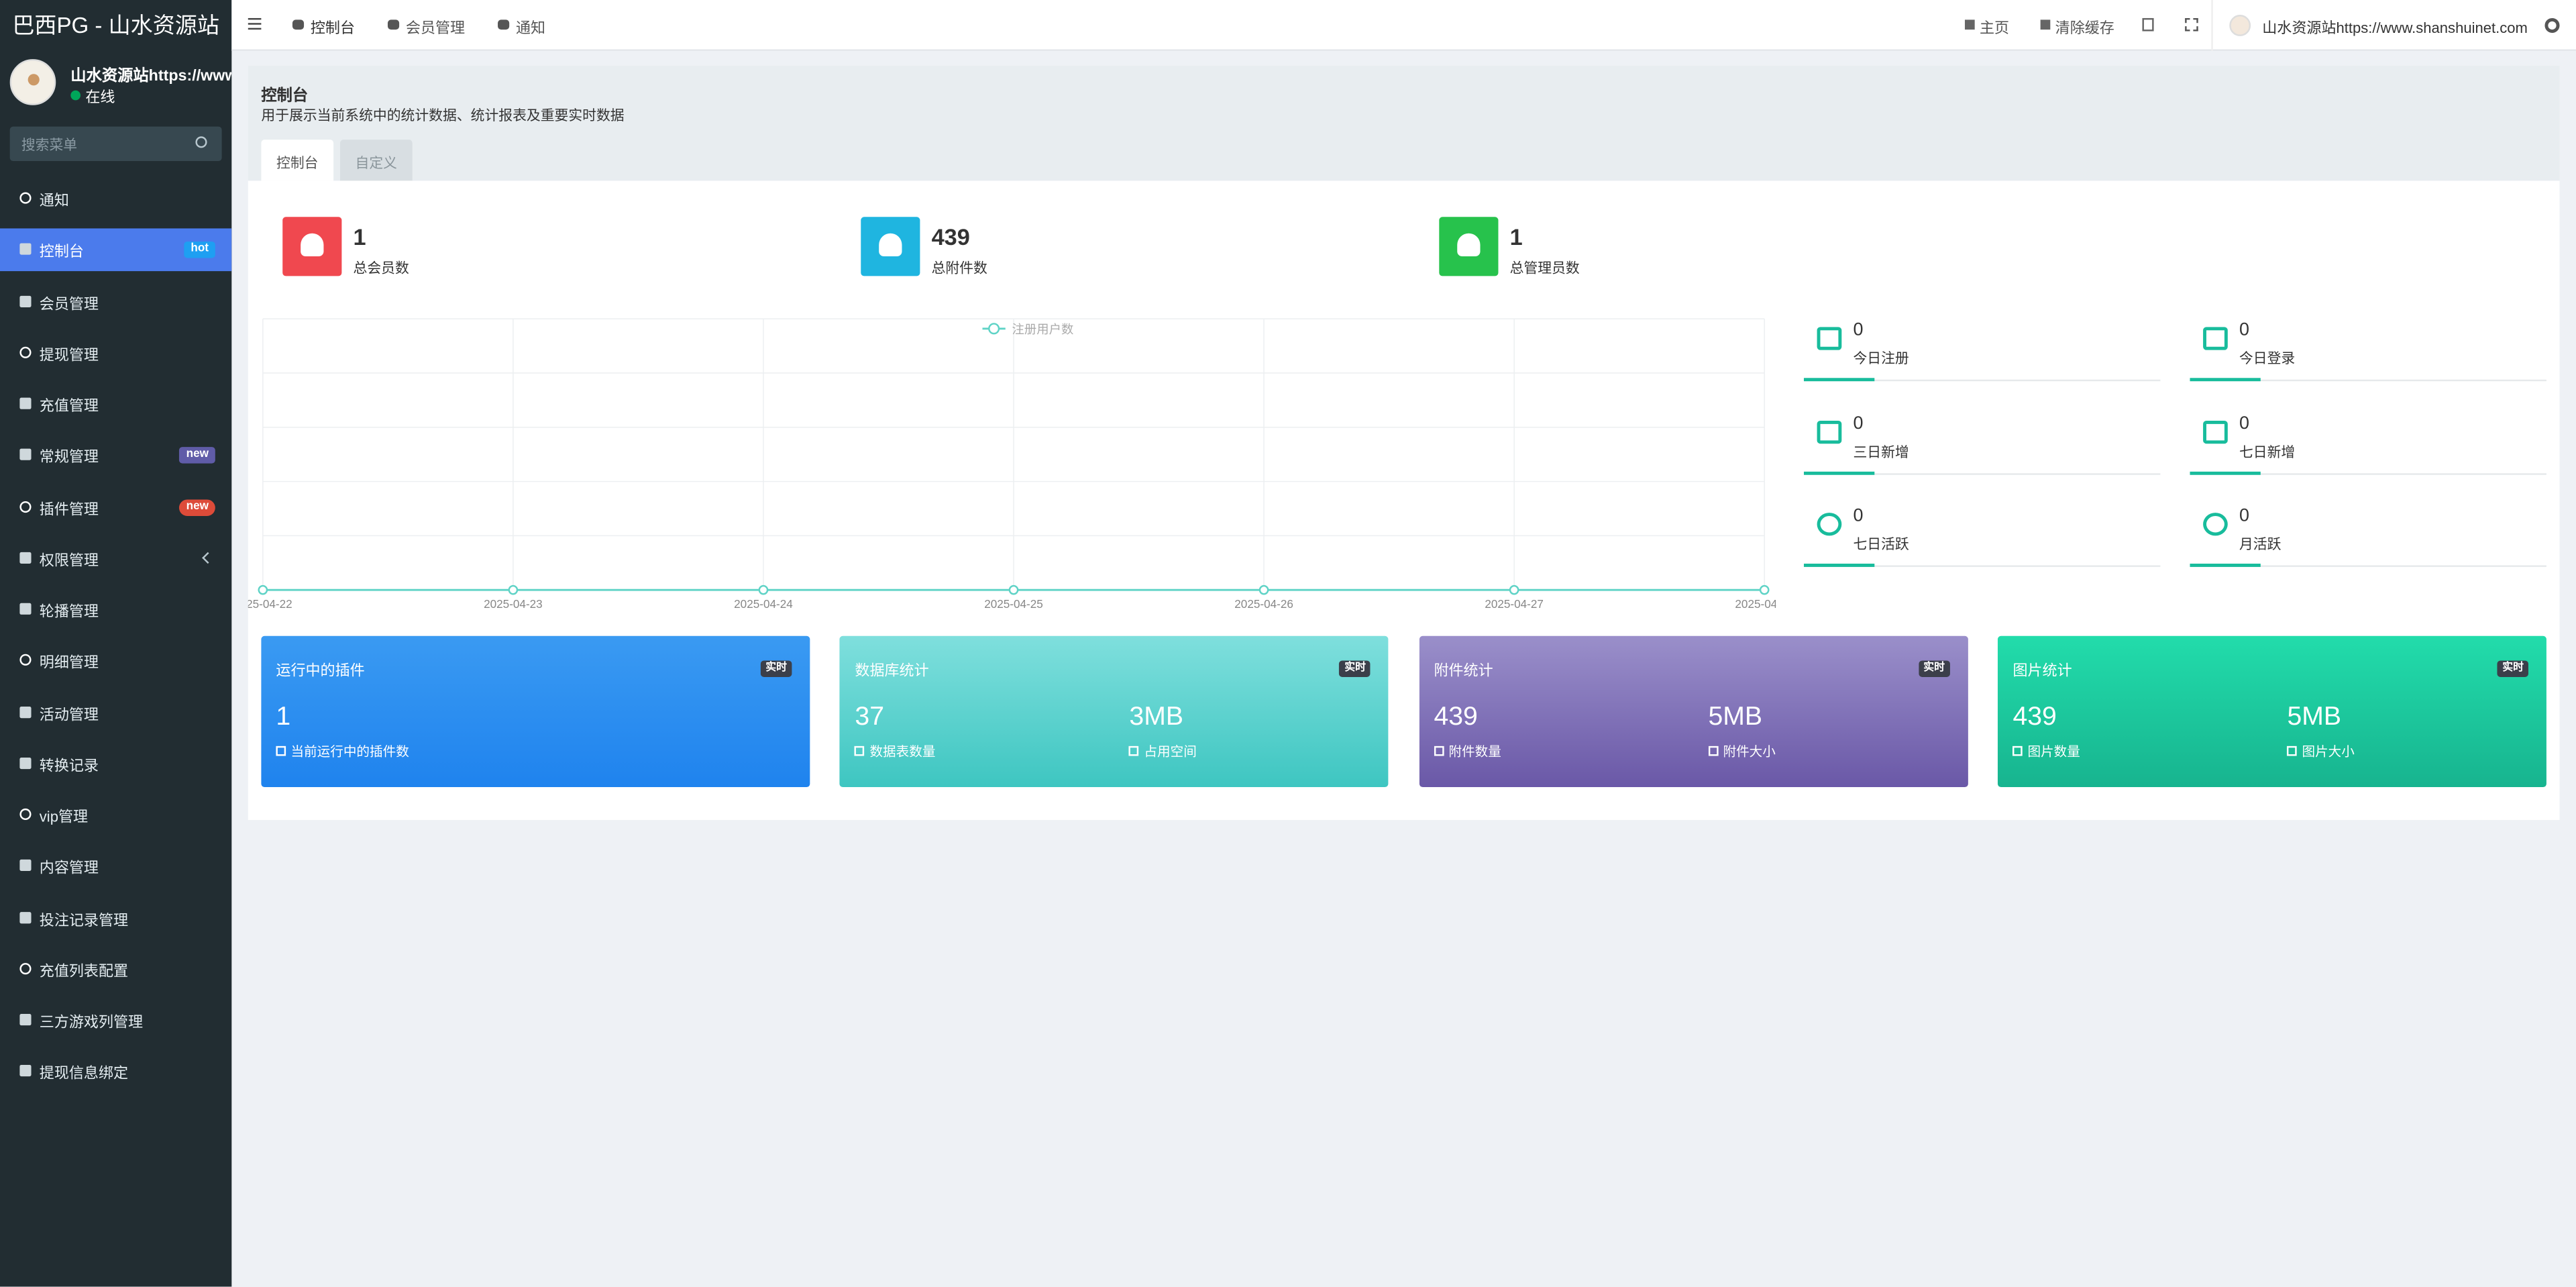 Image resolution: width=2576 pixels, height=1287 pixels. Describe the element at coordinates (100, 97) in the screenshot. I see `user-status: 在线` at that location.